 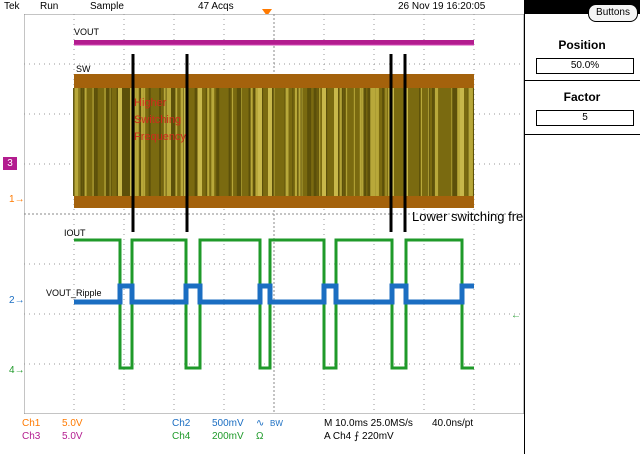 What do you see at coordinates (74, 293) in the screenshot?
I see `vout-ripple-label: VOUT_Ripple` at bounding box center [74, 293].